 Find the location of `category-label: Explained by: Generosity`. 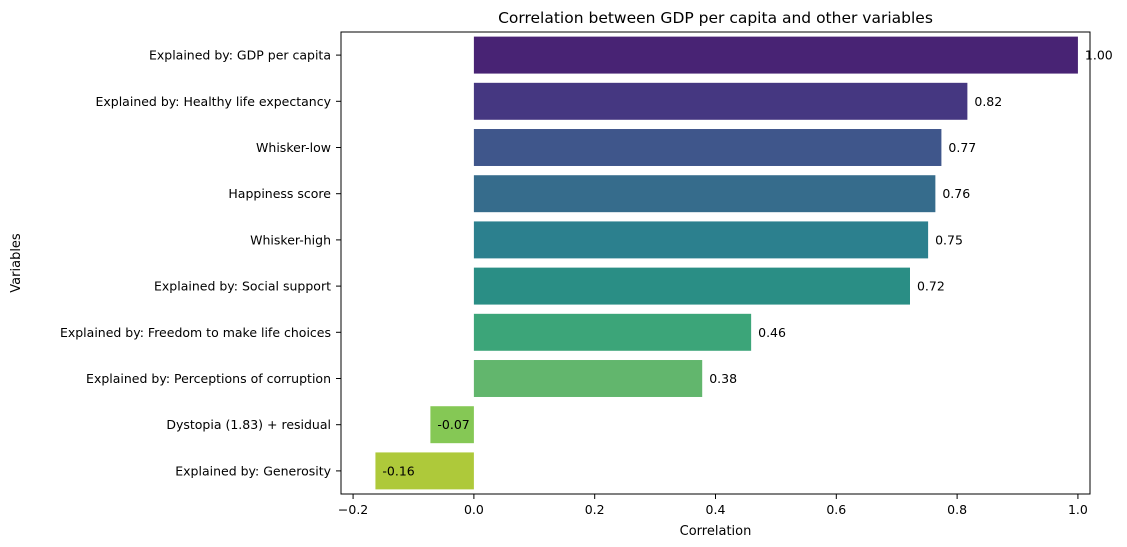

category-label: Explained by: Generosity is located at coordinates (253, 470).